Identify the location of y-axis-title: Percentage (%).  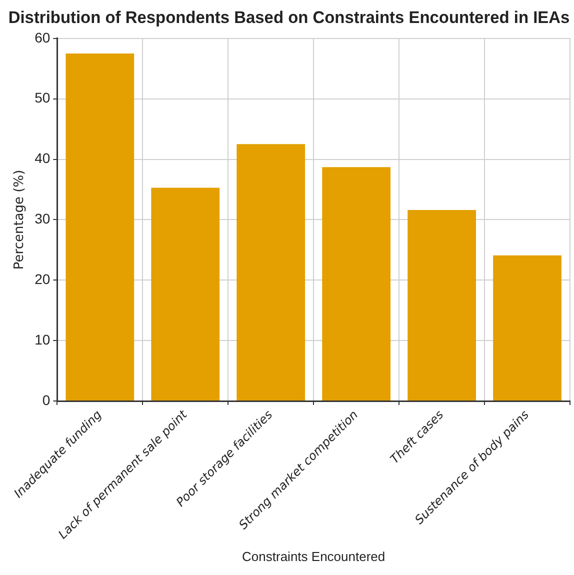
(20, 220).